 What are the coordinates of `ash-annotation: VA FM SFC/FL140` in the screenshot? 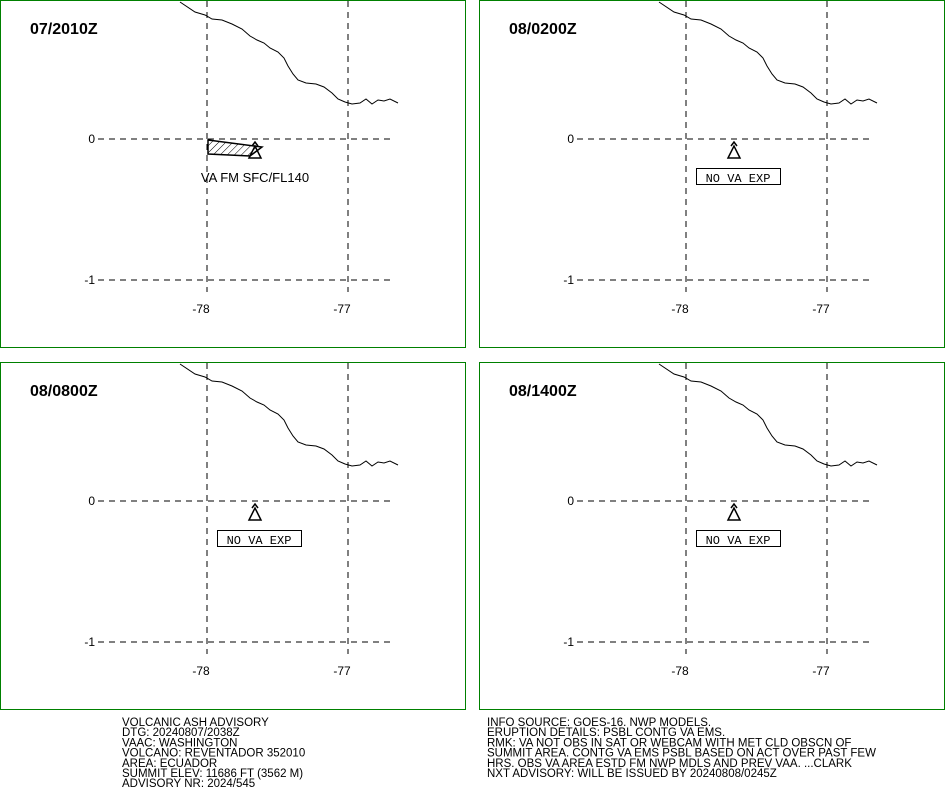 It's located at (255, 177).